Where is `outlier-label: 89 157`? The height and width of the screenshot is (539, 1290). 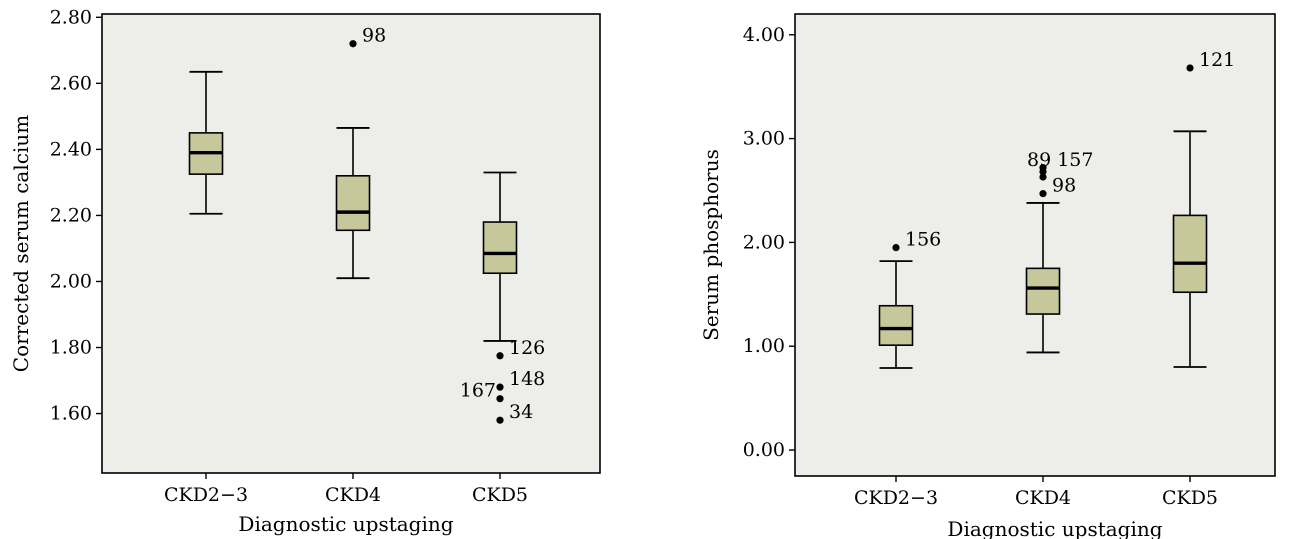 outlier-label: 89 157 is located at coordinates (1060, 160).